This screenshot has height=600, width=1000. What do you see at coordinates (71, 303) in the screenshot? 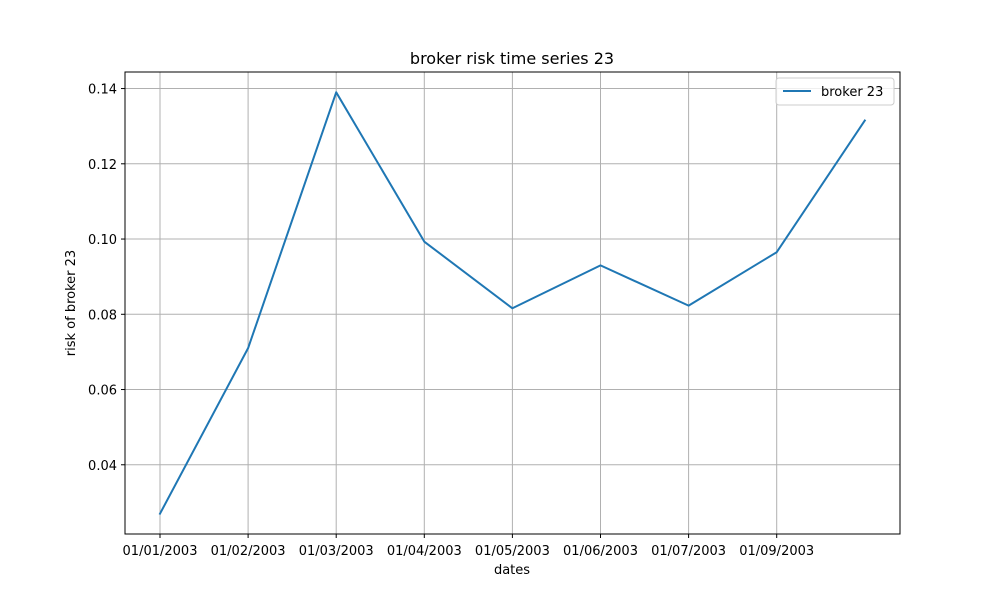
I see `y-axis-label: risk of broker 23` at bounding box center [71, 303].